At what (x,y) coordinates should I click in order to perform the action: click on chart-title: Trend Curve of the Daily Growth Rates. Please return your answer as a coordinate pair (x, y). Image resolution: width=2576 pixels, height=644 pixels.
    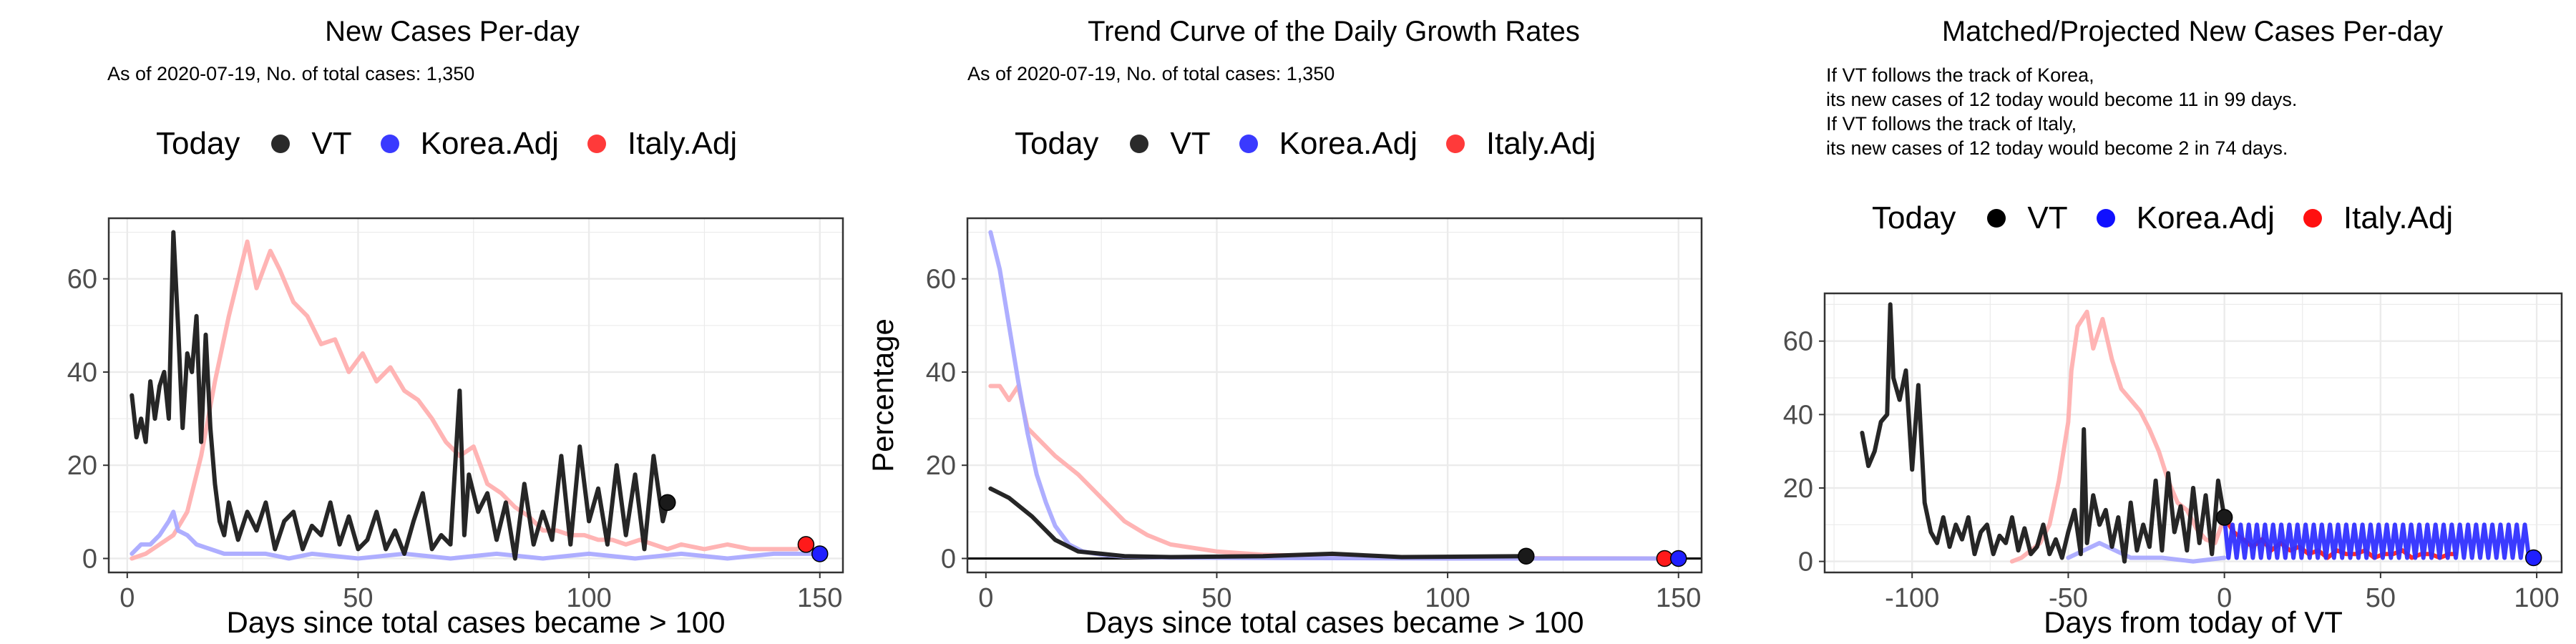
    Looking at the image, I should click on (1334, 31).